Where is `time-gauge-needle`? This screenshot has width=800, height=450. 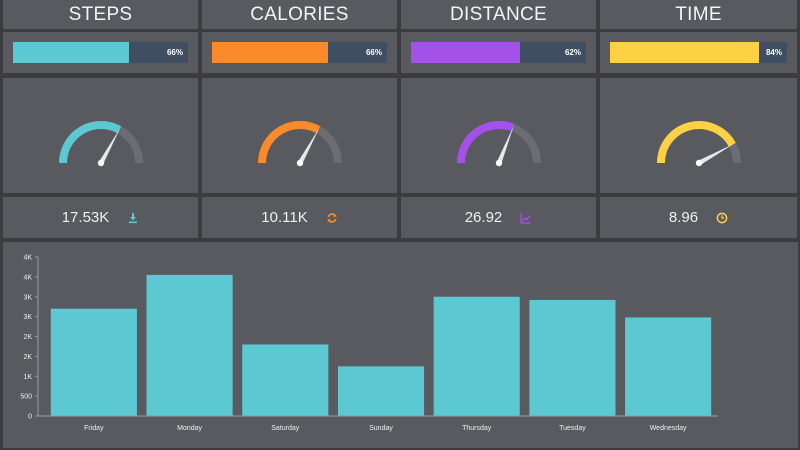
time-gauge-needle is located at coordinates (715, 154).